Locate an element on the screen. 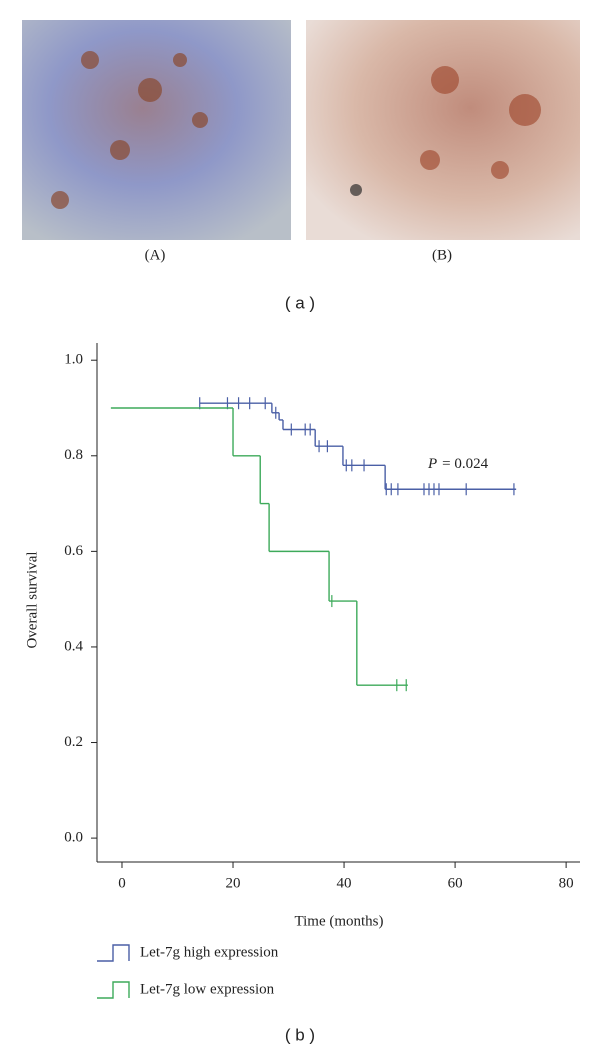  x-tick-label: 60 is located at coordinates (455, 883).